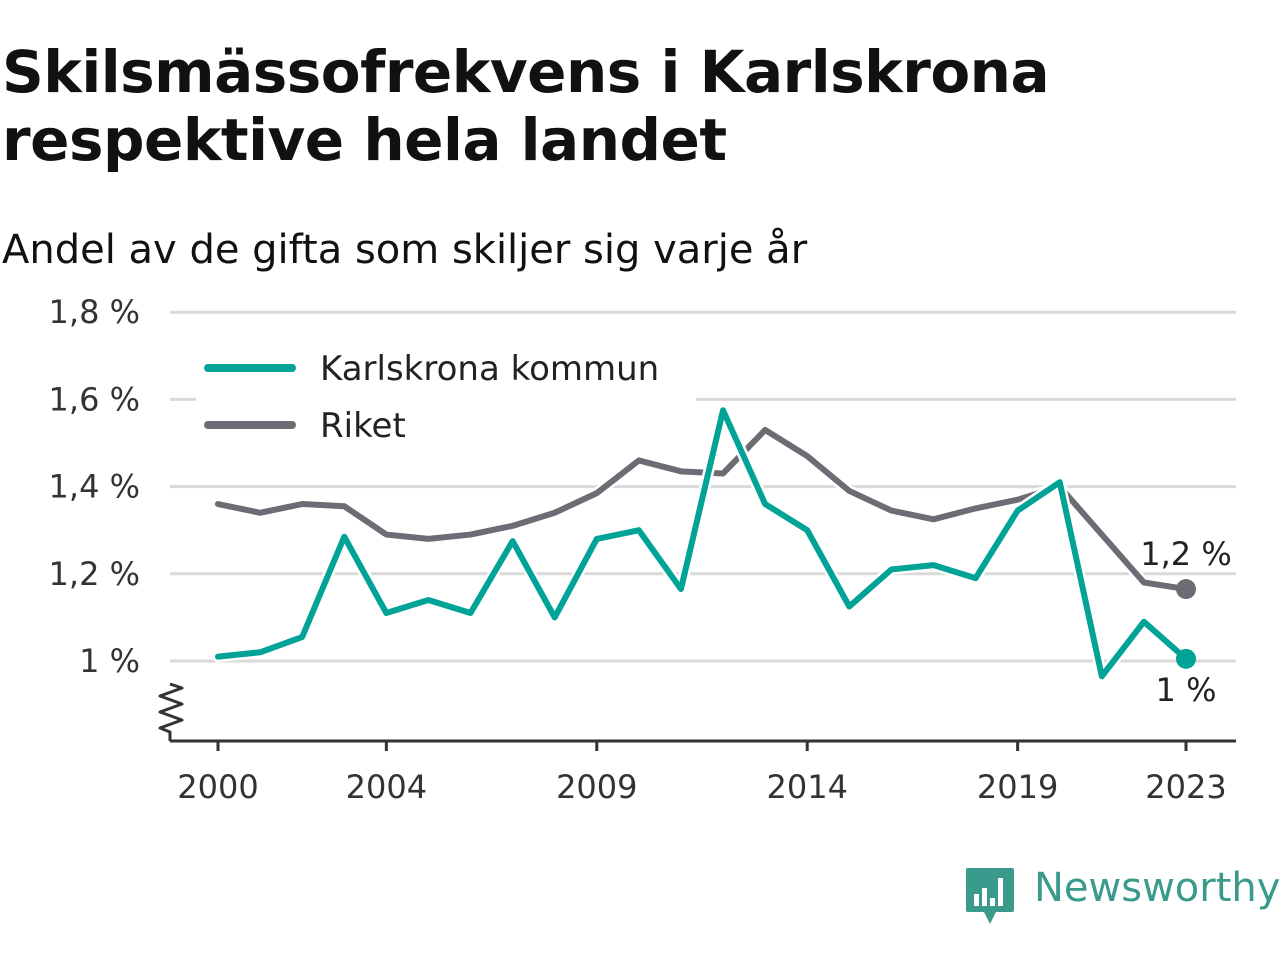 This screenshot has width=1280, height=960. I want to click on newsworthy-chart-icon, so click(990, 896).